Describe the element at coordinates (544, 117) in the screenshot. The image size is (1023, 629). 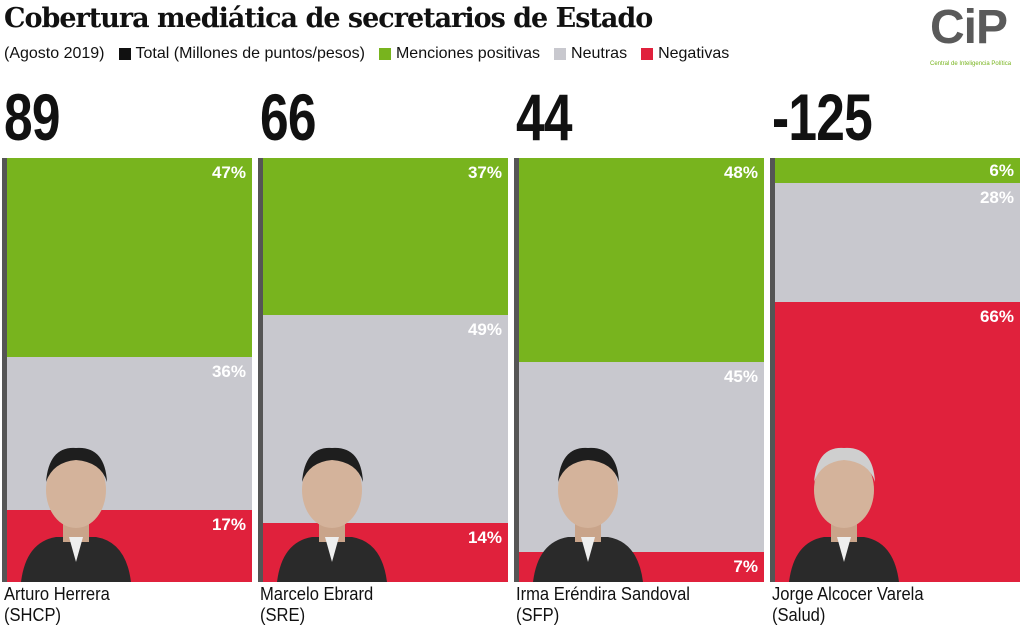
I see `total-value: 44` at that location.